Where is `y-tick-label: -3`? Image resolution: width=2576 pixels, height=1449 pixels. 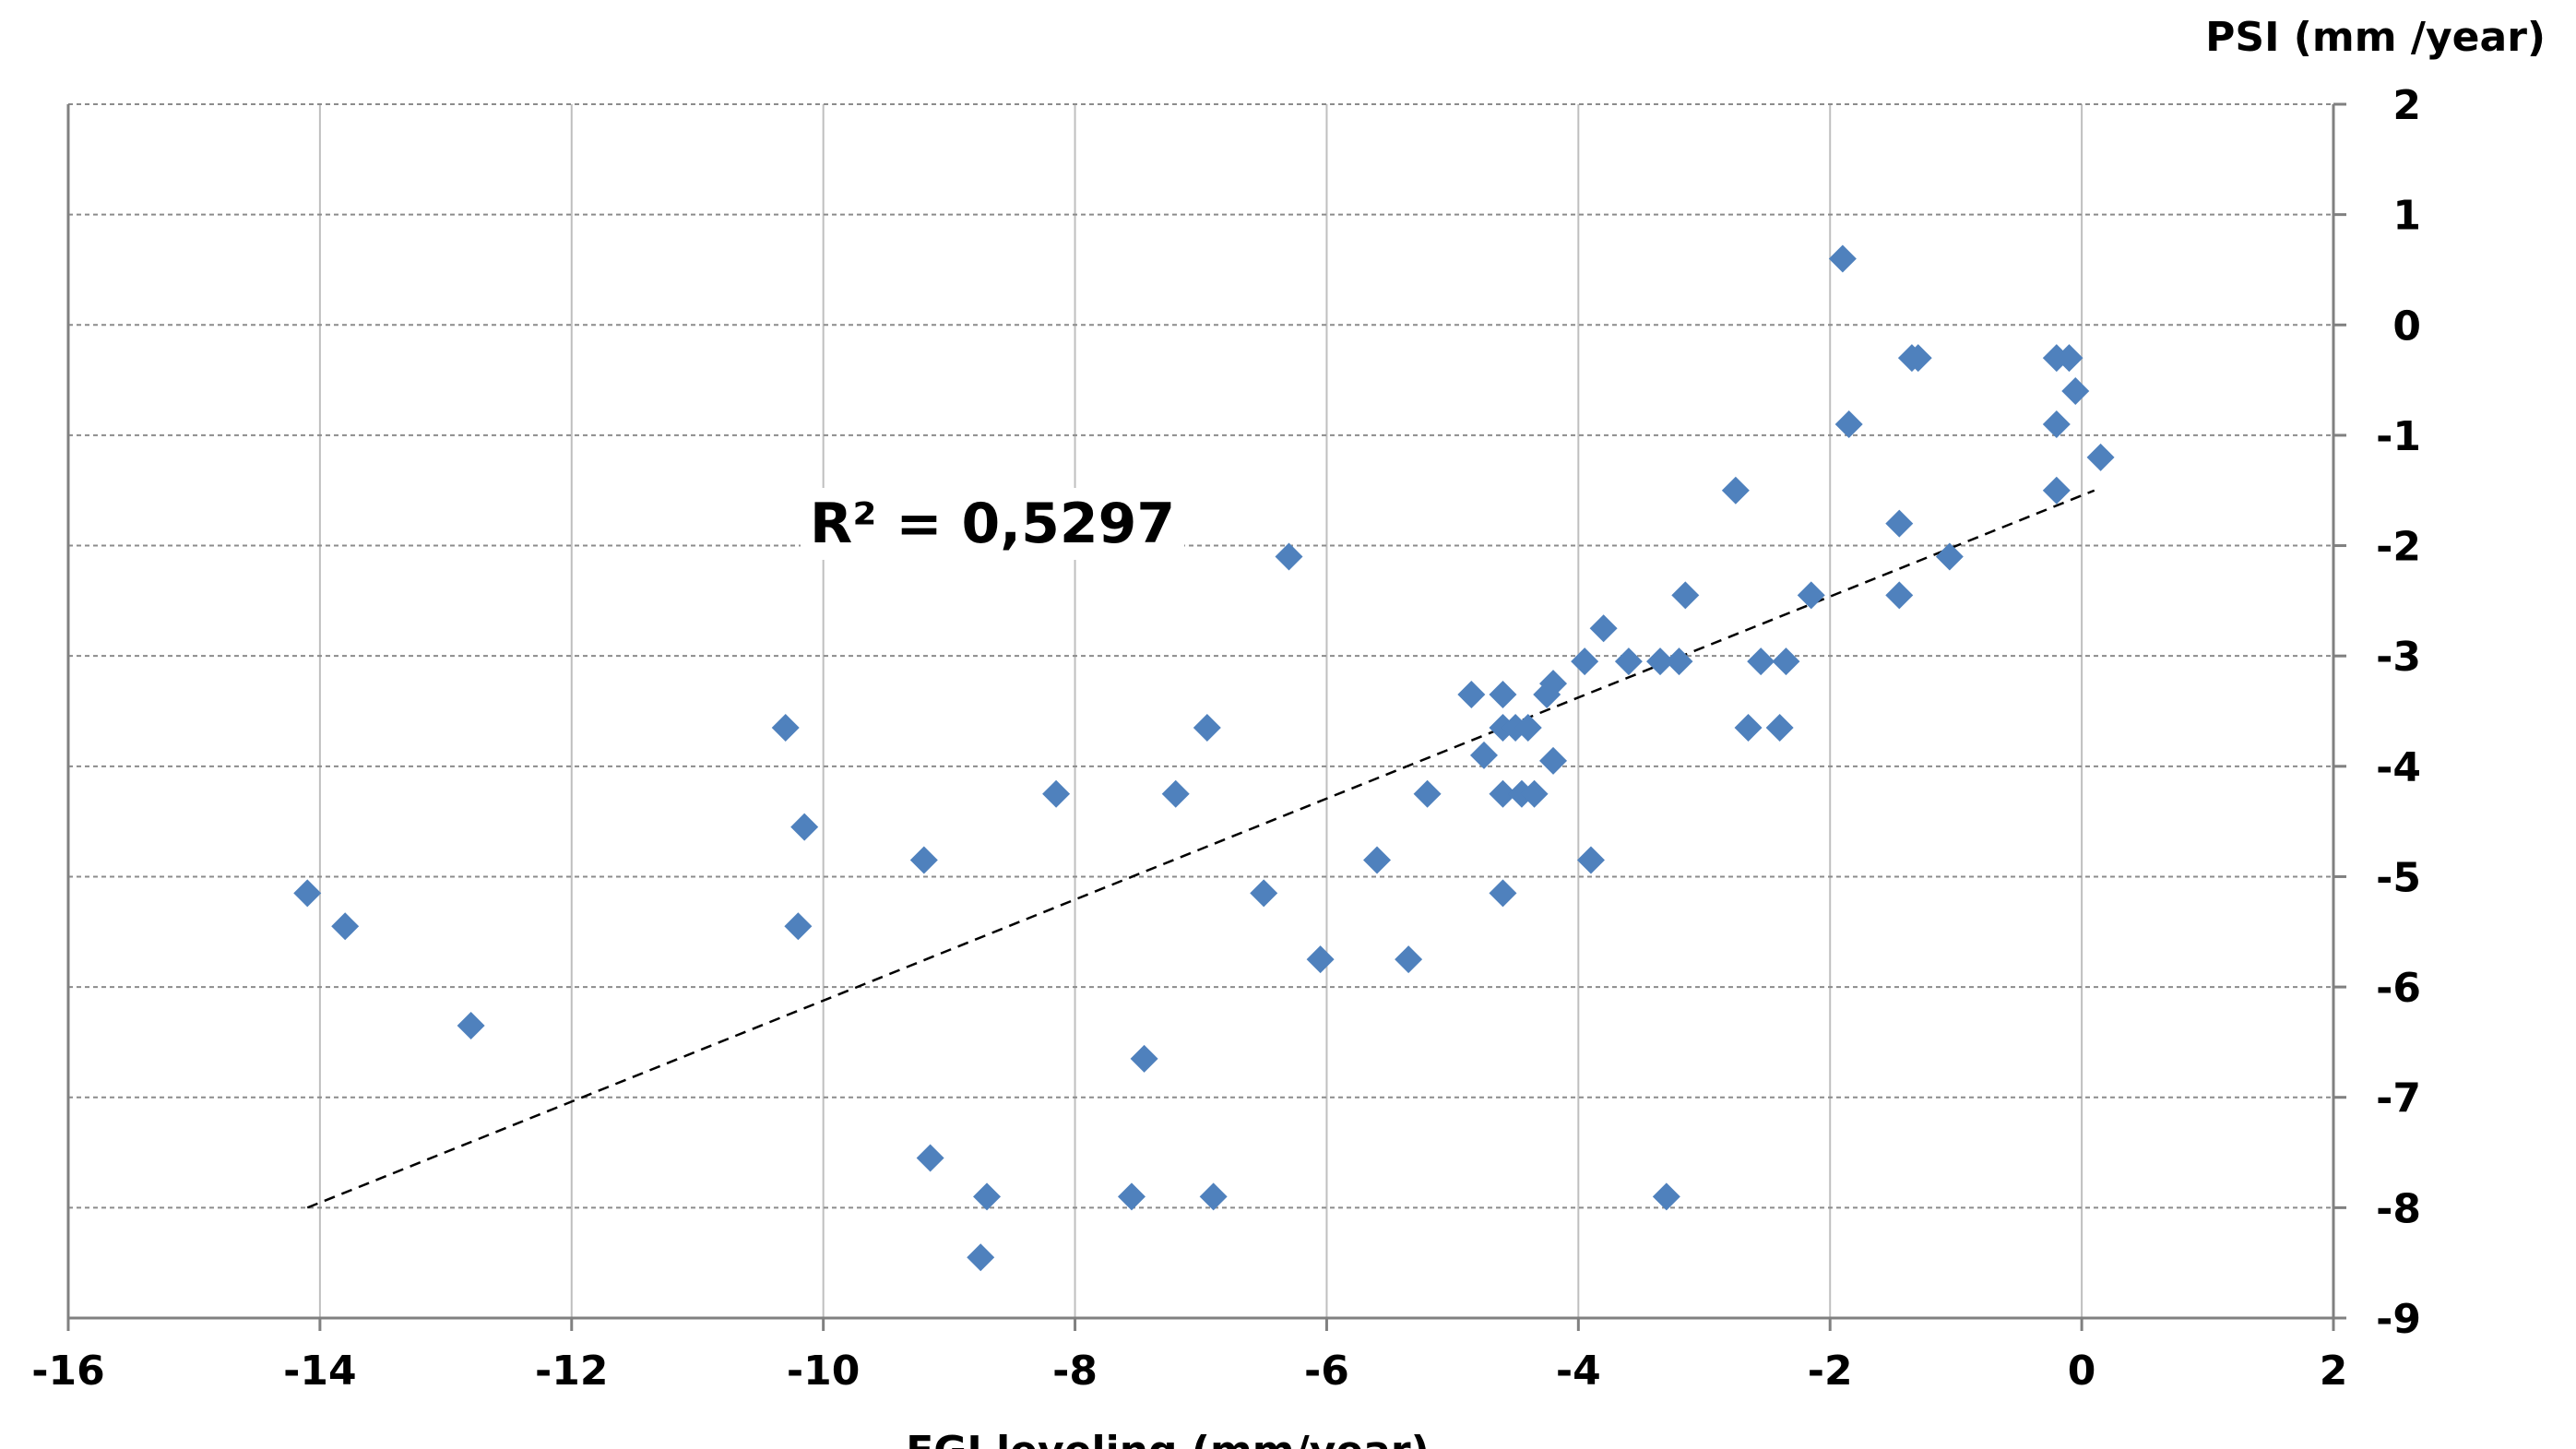 y-tick-label: -3 is located at coordinates (2398, 657).